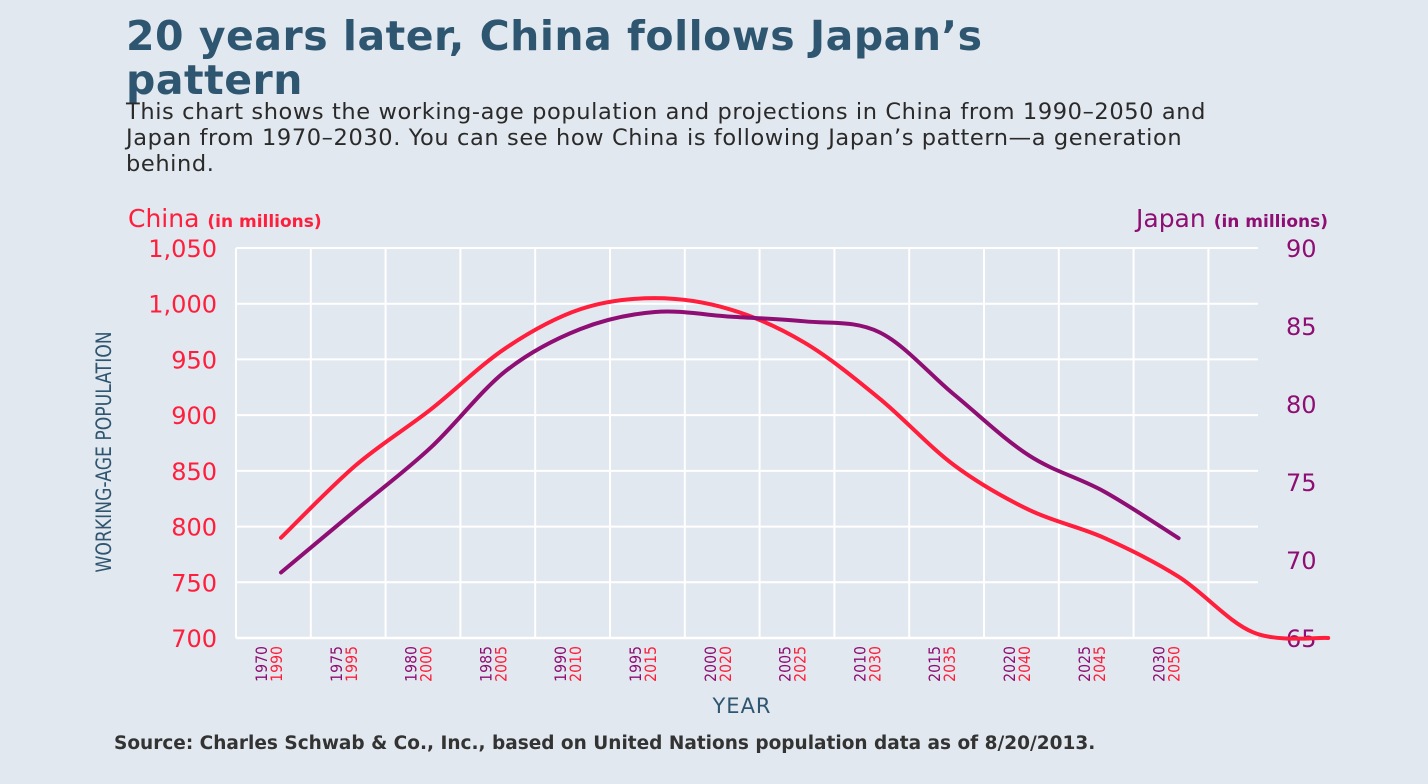 Image resolution: width=1428 pixels, height=784 pixels. What do you see at coordinates (426, 664) in the screenshot?
I see `x-tick-label-china: 2000` at bounding box center [426, 664].